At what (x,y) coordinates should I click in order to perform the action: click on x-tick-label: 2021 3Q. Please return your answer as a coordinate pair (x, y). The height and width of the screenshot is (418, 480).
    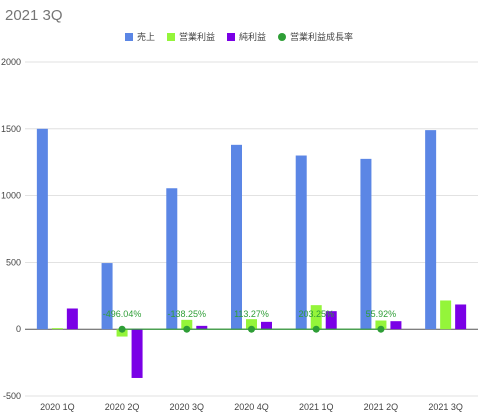
    Looking at the image, I should click on (445, 407).